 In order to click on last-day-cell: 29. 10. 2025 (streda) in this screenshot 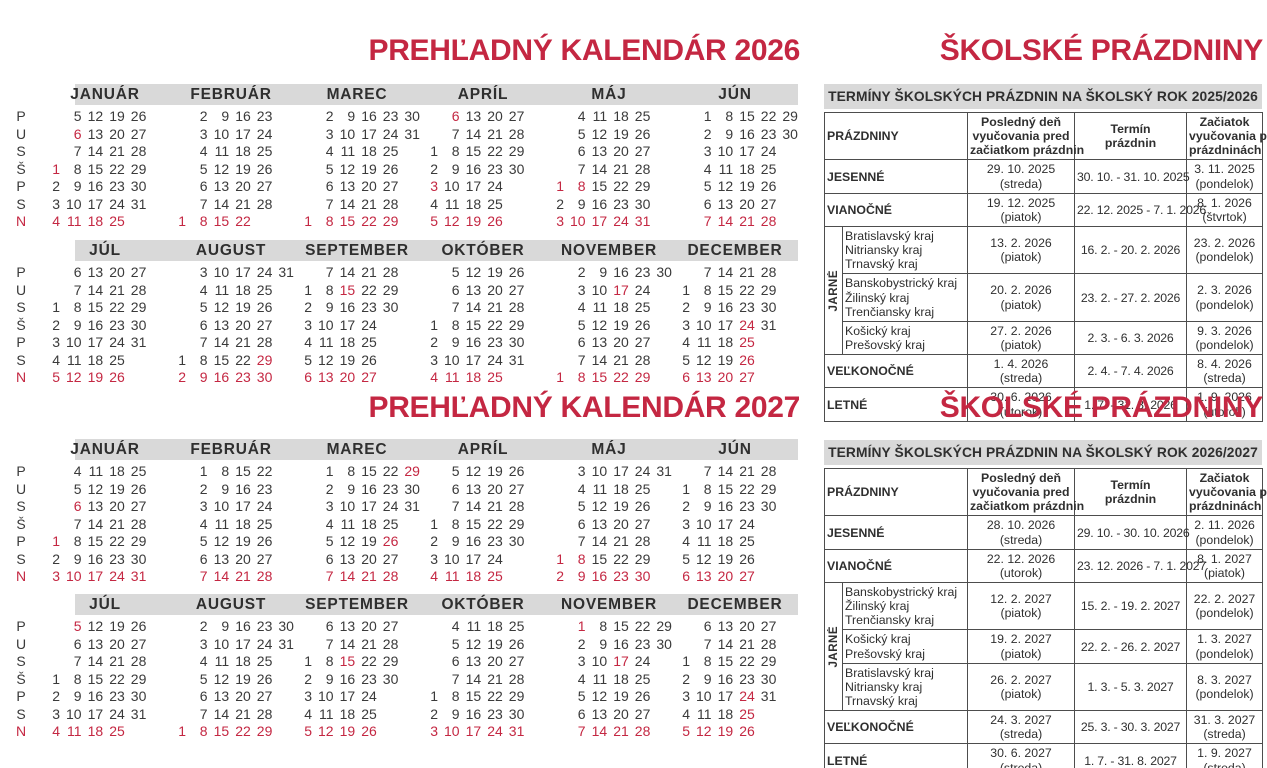, I will do `click(1021, 176)`.